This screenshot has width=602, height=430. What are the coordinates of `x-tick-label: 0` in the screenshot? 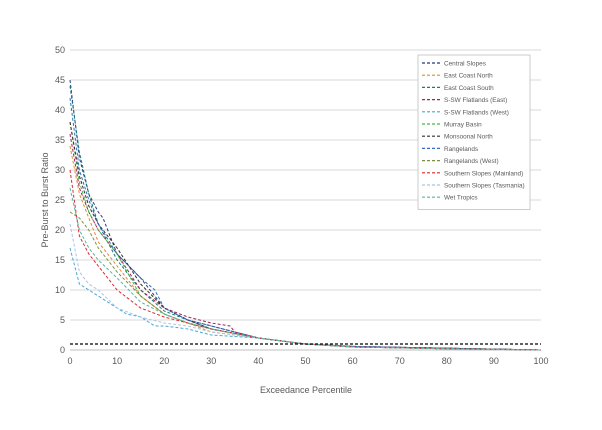 It's located at (69, 361).